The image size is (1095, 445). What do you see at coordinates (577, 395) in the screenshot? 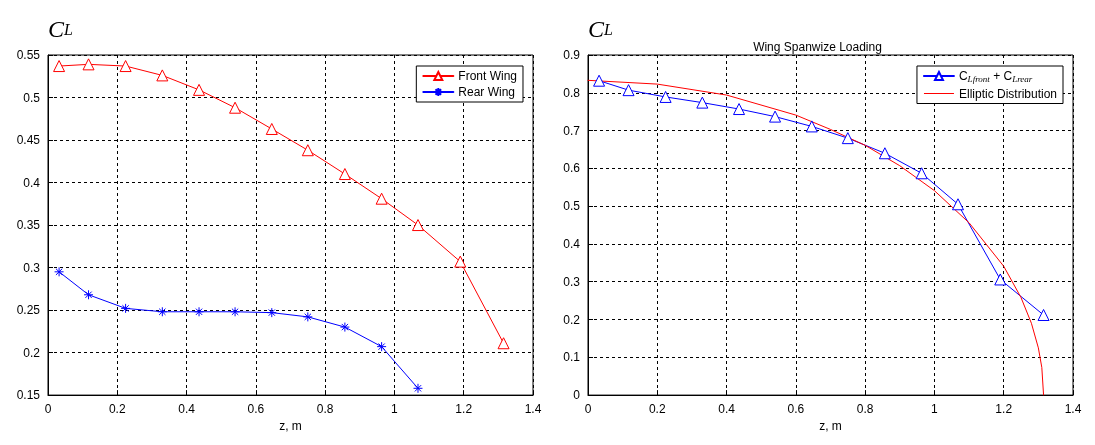
I see `y-tick-label: 0` at bounding box center [577, 395].